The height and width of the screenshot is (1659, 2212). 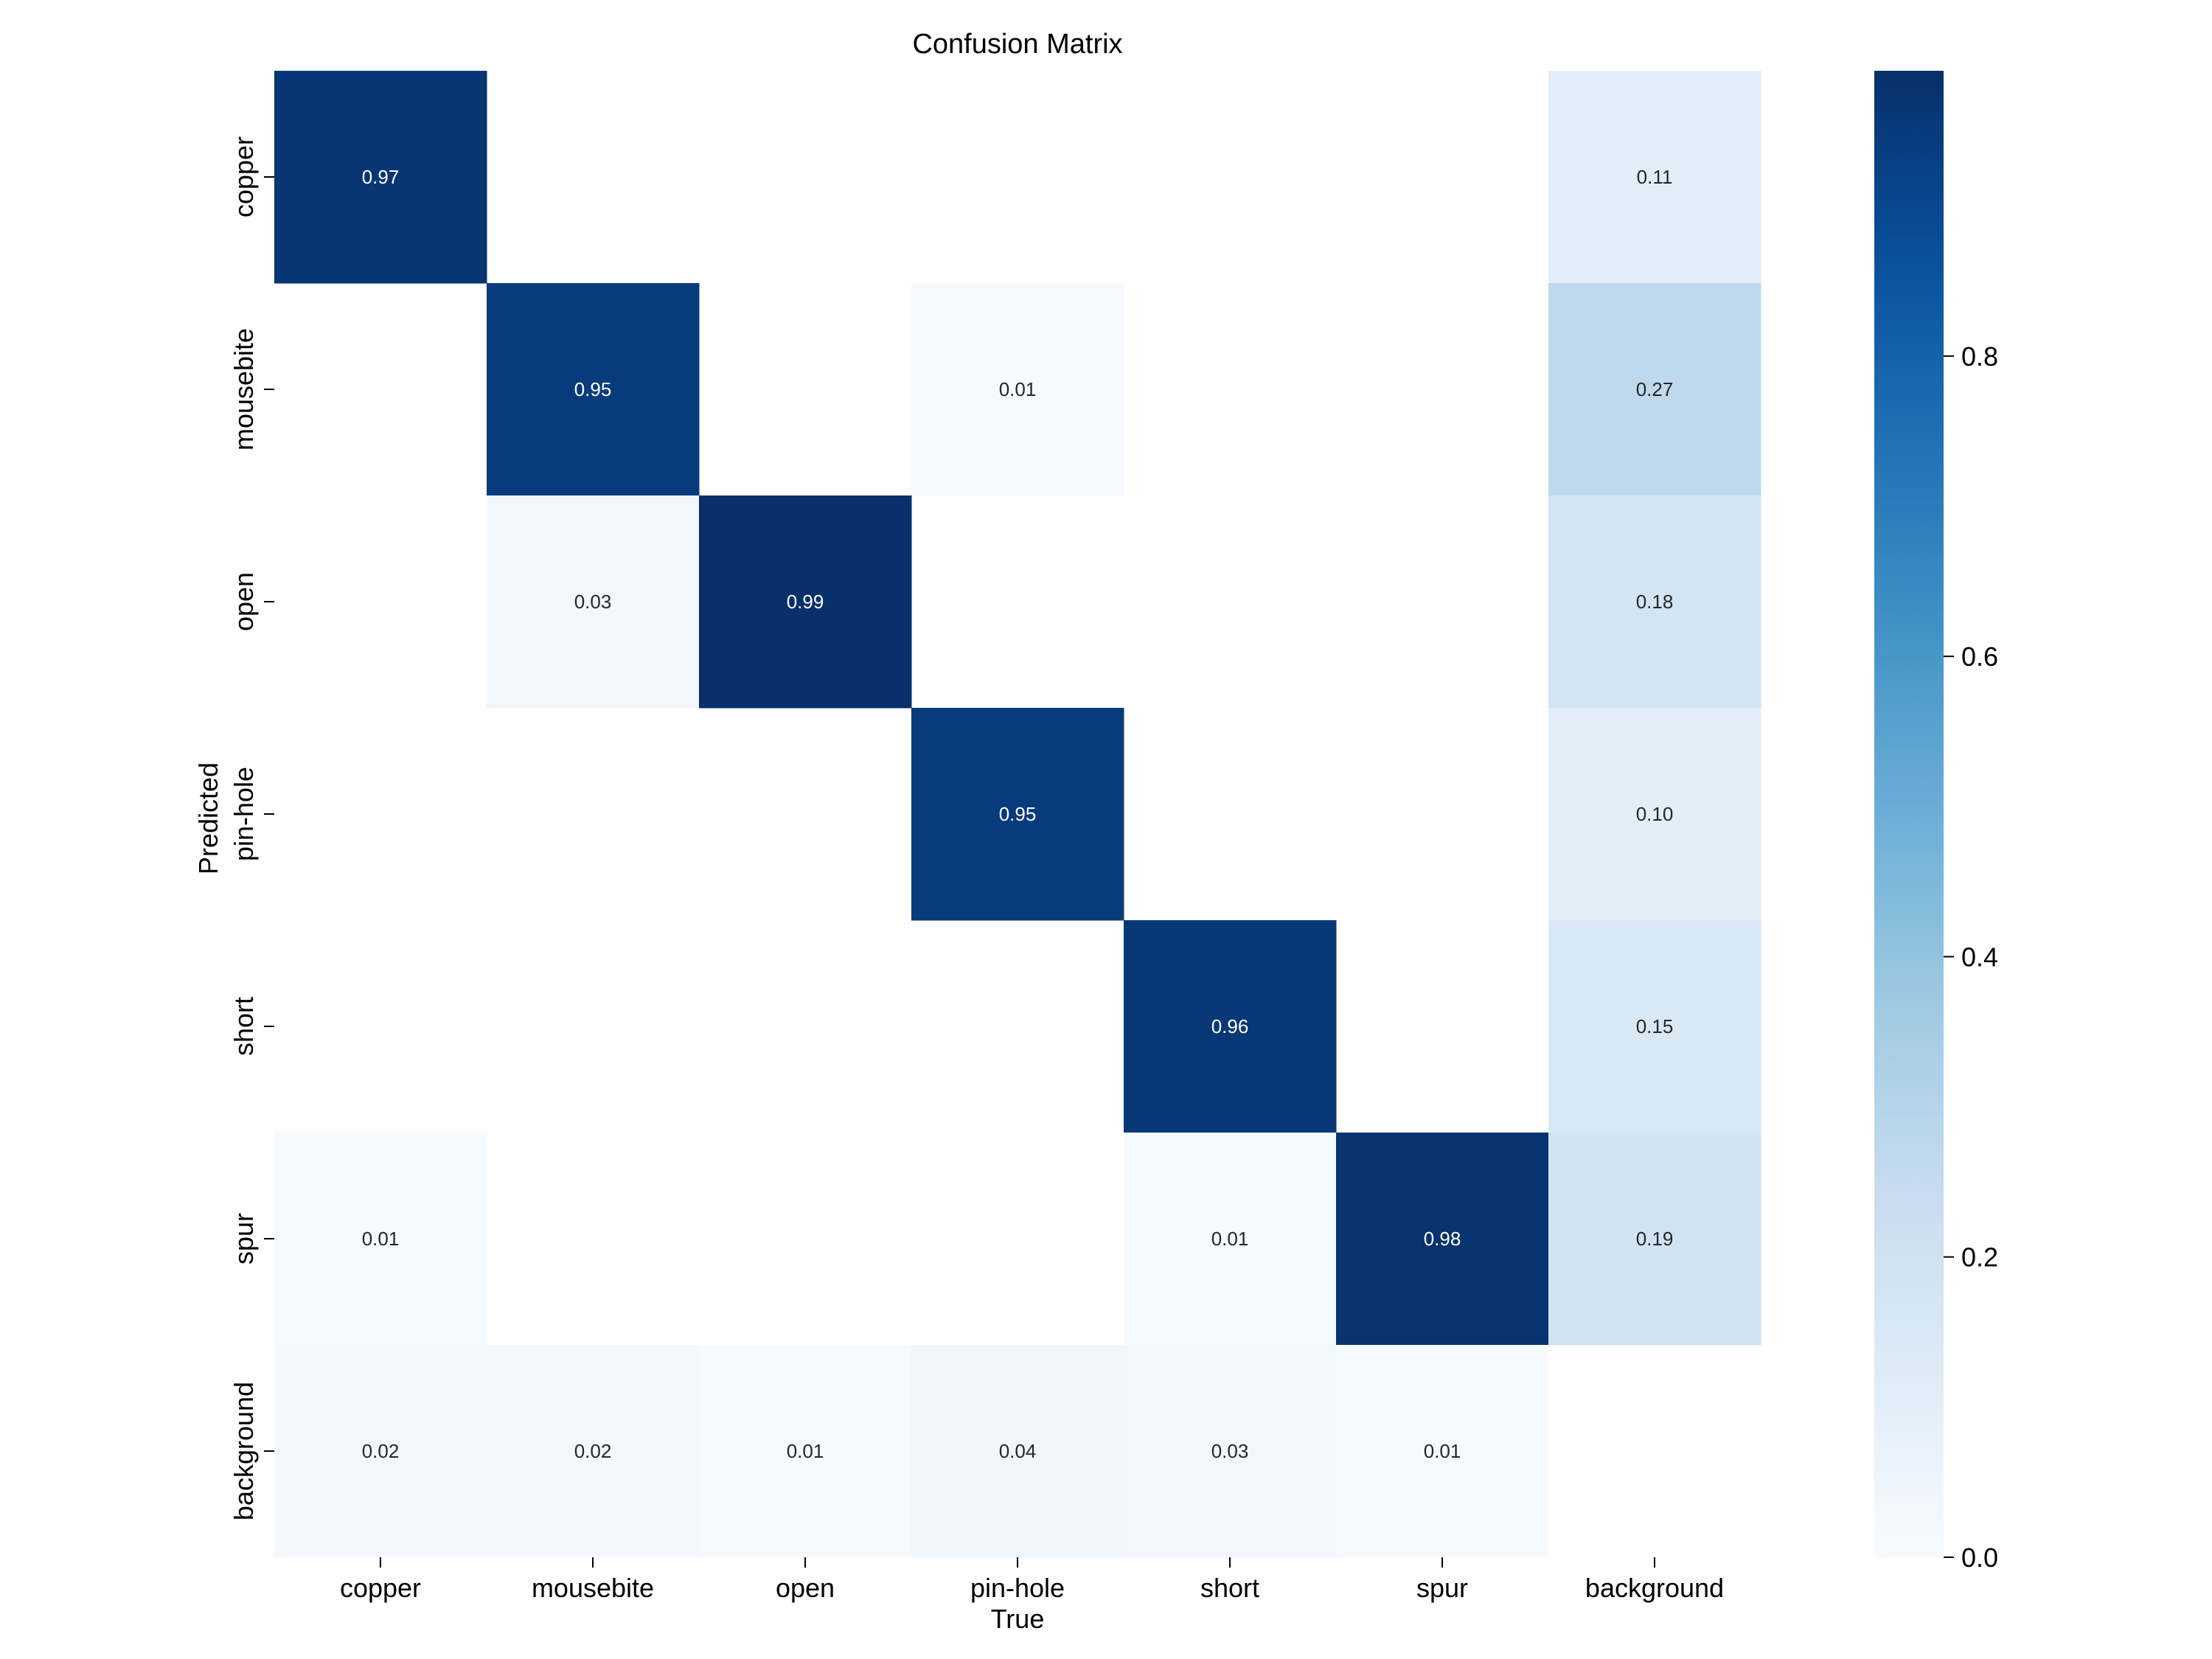 I want to click on cell-value-label: 0.04, so click(x=1018, y=1451).